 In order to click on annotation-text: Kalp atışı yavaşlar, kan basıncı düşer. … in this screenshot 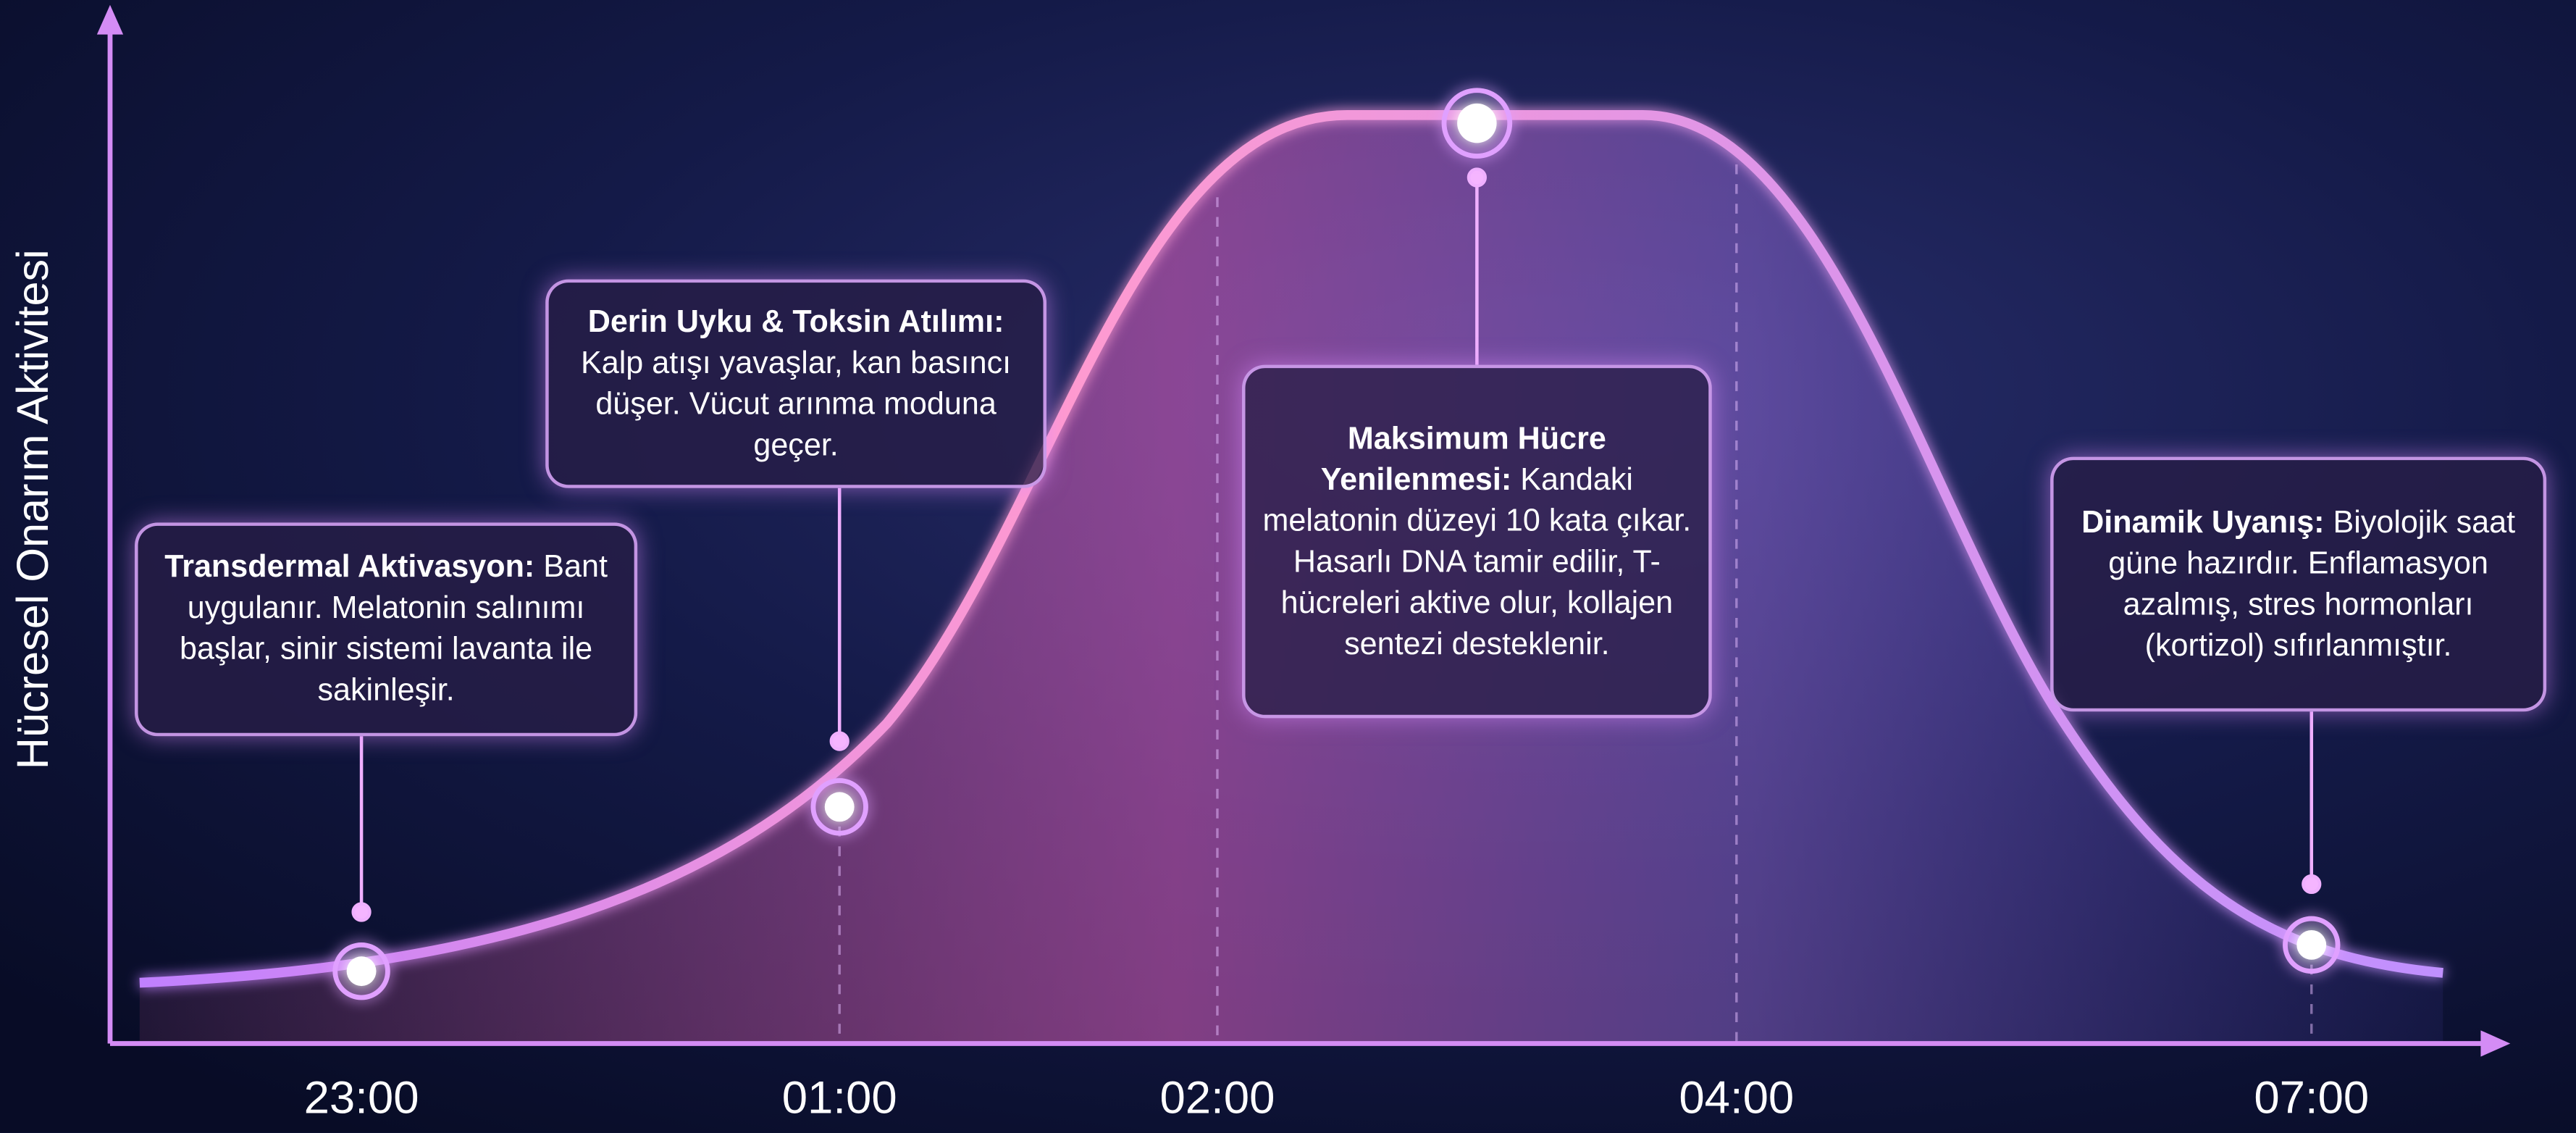, I will do `click(796, 404)`.